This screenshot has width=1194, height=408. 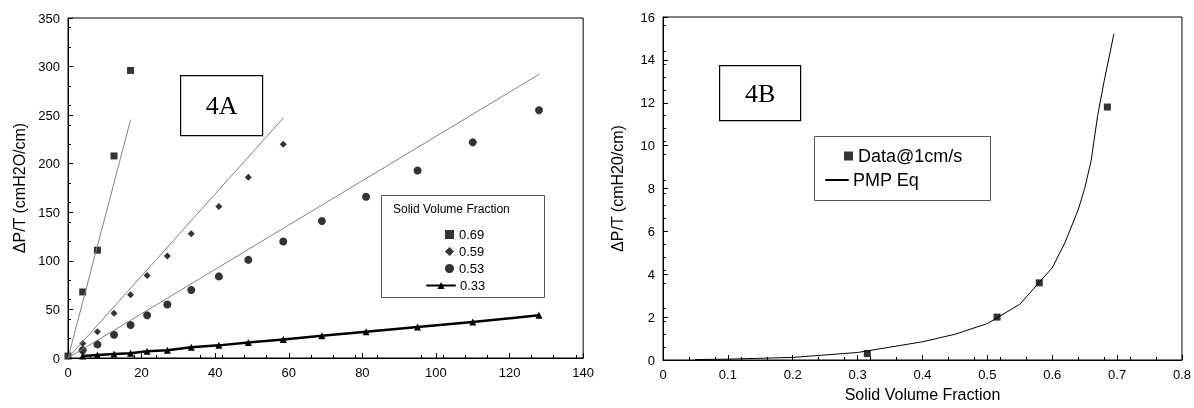 What do you see at coordinates (472, 251) in the screenshot?
I see `legend-label: 0.59` at bounding box center [472, 251].